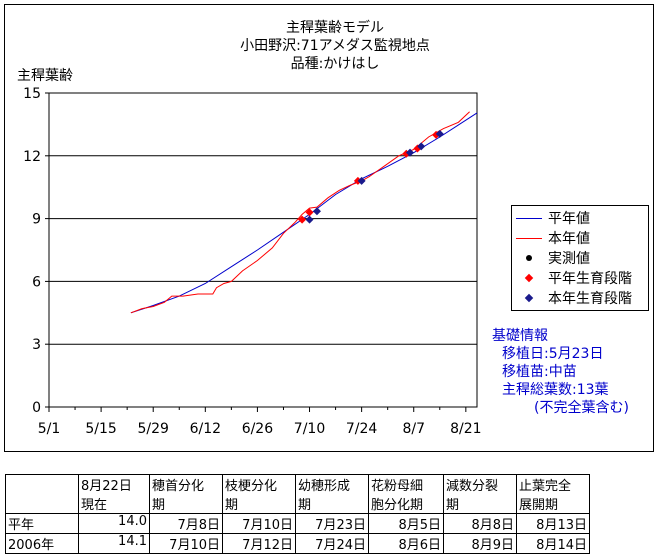 The width and height of the screenshot is (660, 556). I want to click on table-header-cell: 8月22日 現在, so click(114, 494).